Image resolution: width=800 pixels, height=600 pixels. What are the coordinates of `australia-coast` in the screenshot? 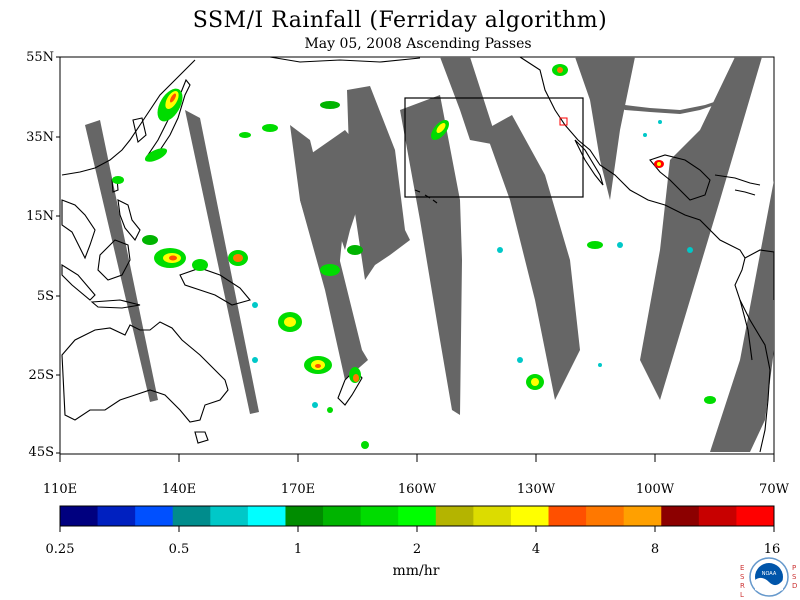 It's located at (145, 372).